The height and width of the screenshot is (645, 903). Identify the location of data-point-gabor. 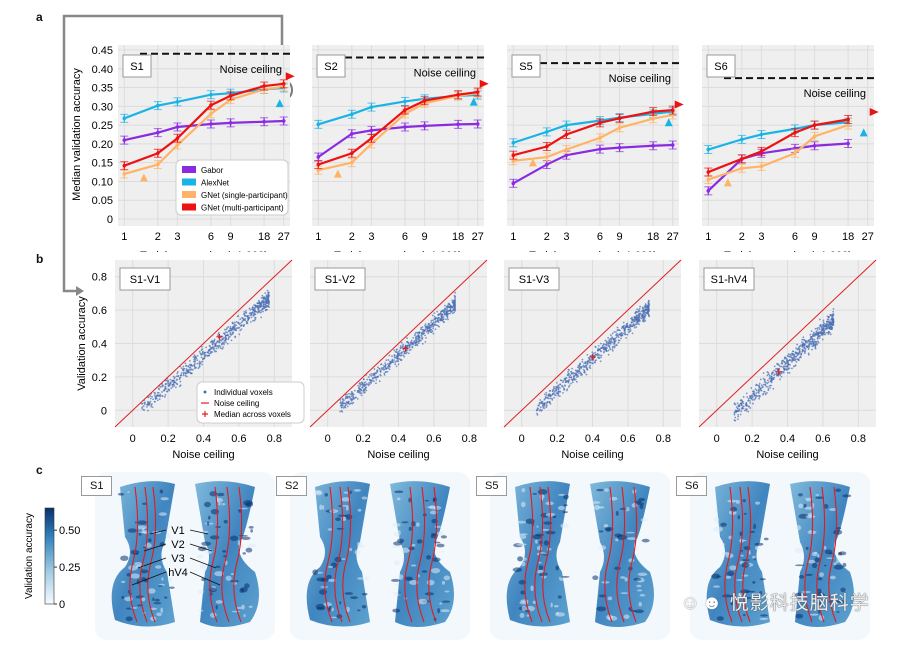
(230, 123).